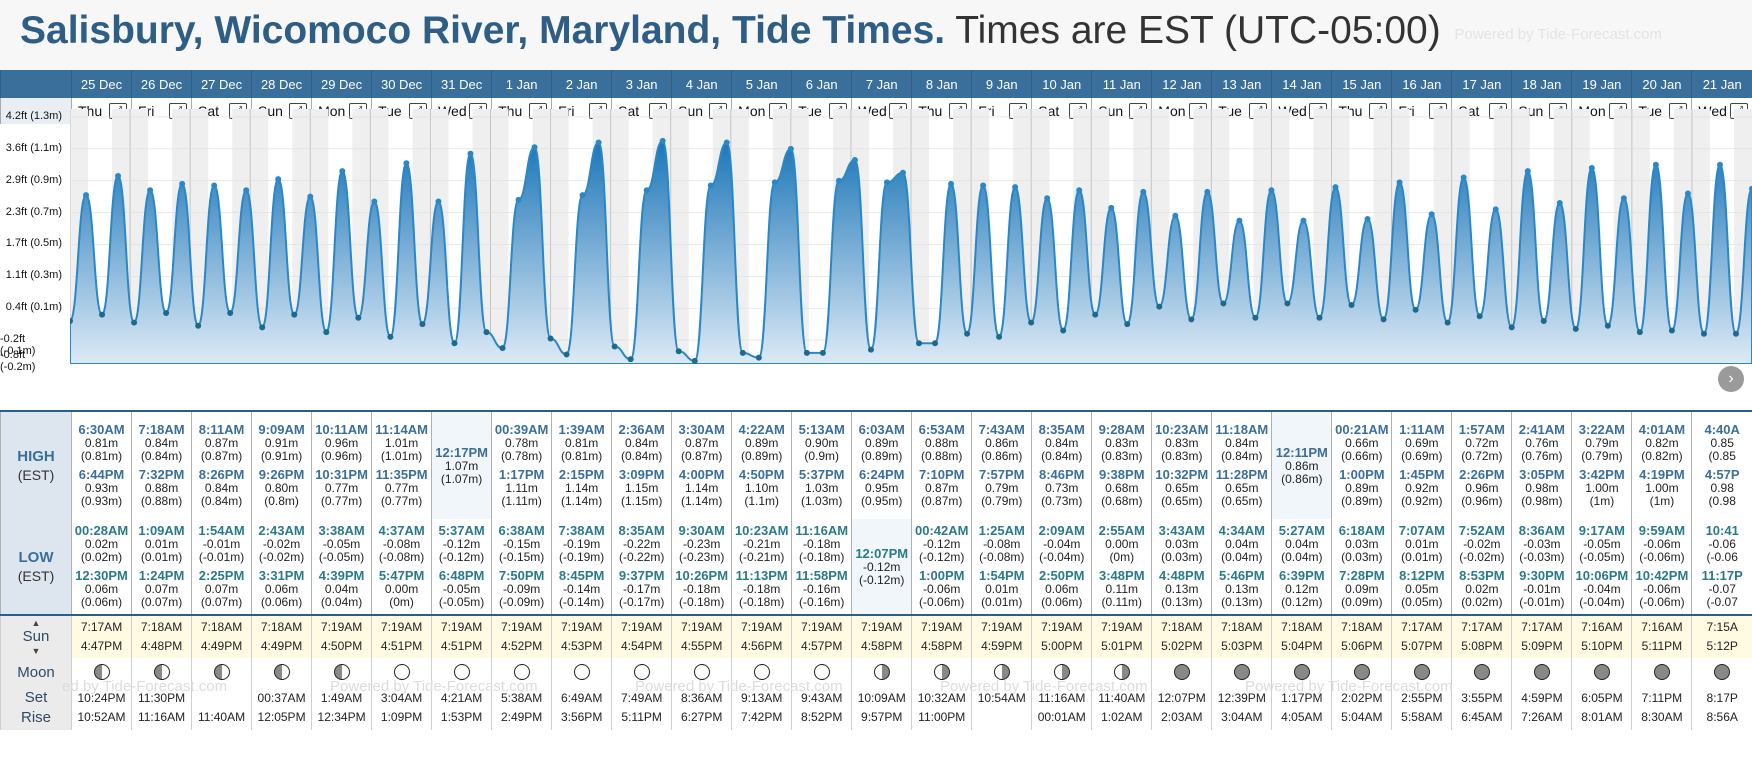  What do you see at coordinates (221, 708) in the screenshot?
I see `moon-times-cell: 11:40AM` at bounding box center [221, 708].